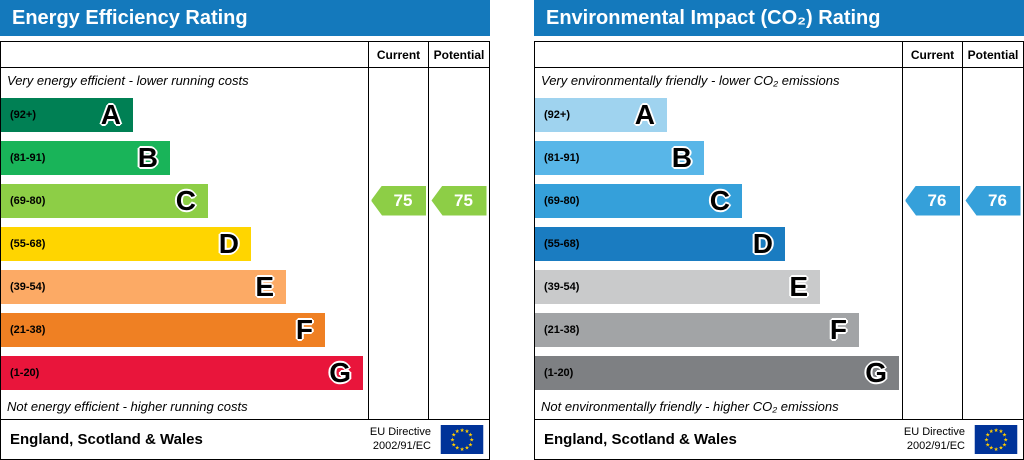  I want to click on band-bar: (1-20) G, so click(182, 372).